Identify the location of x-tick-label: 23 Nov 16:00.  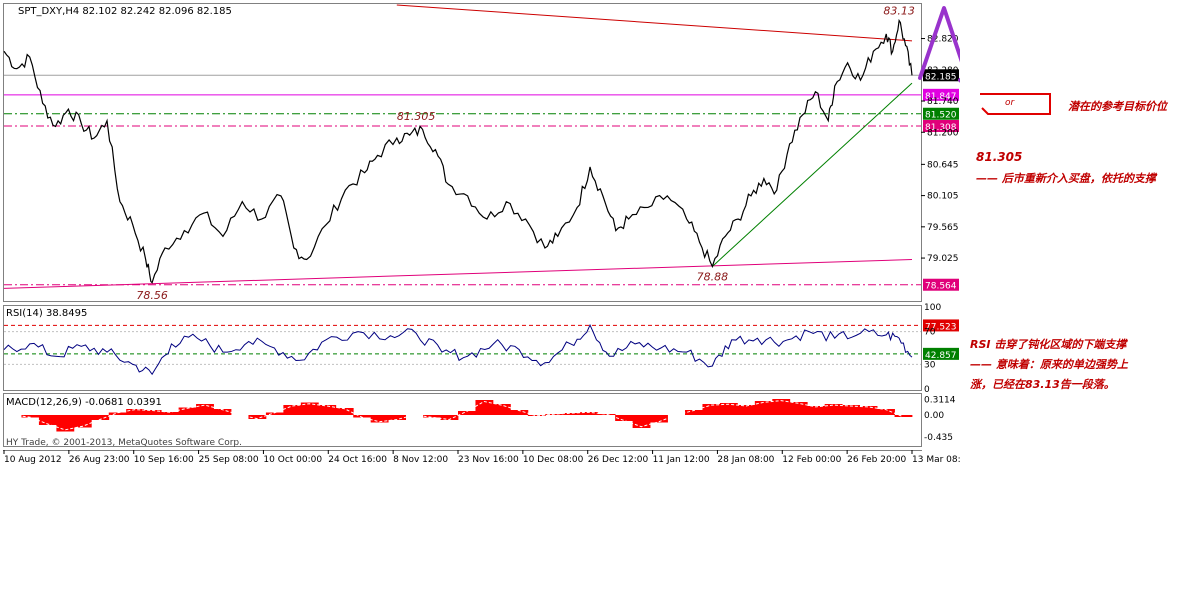
(488, 460).